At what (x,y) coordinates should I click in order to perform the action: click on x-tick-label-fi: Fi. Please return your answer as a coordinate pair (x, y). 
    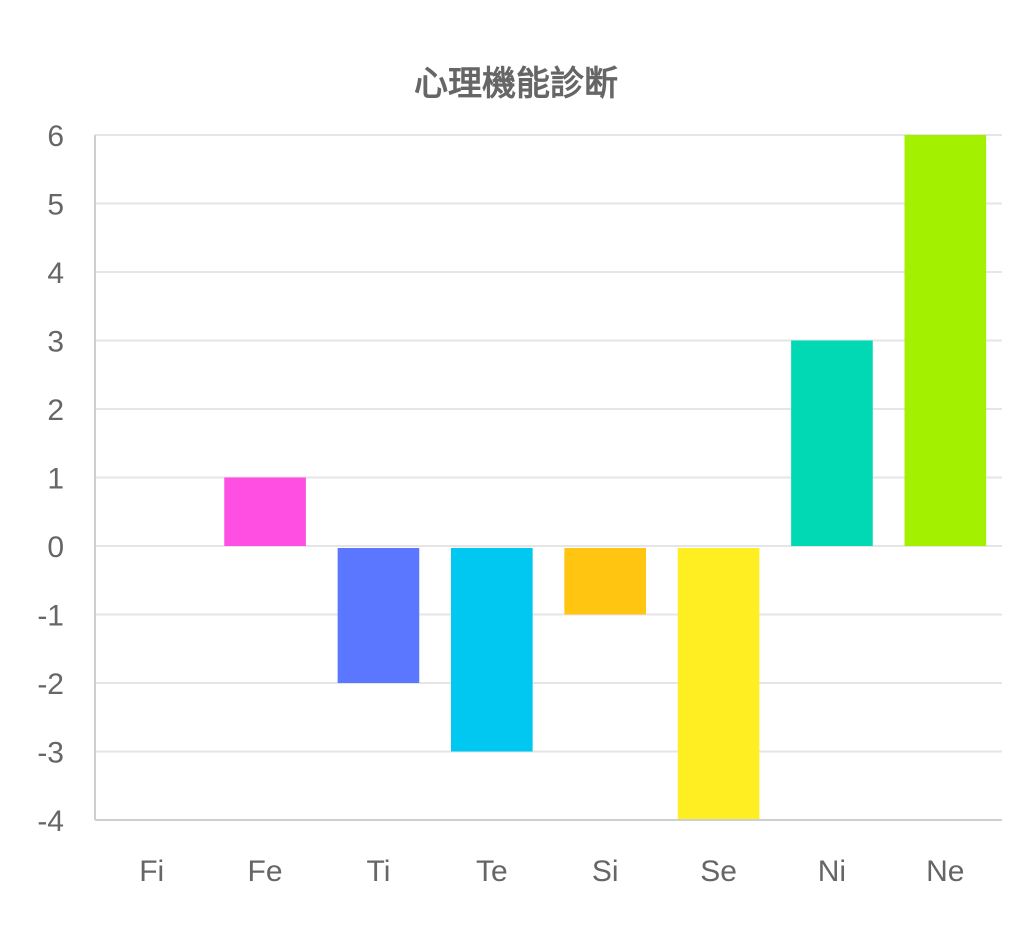
    Looking at the image, I should click on (151, 871).